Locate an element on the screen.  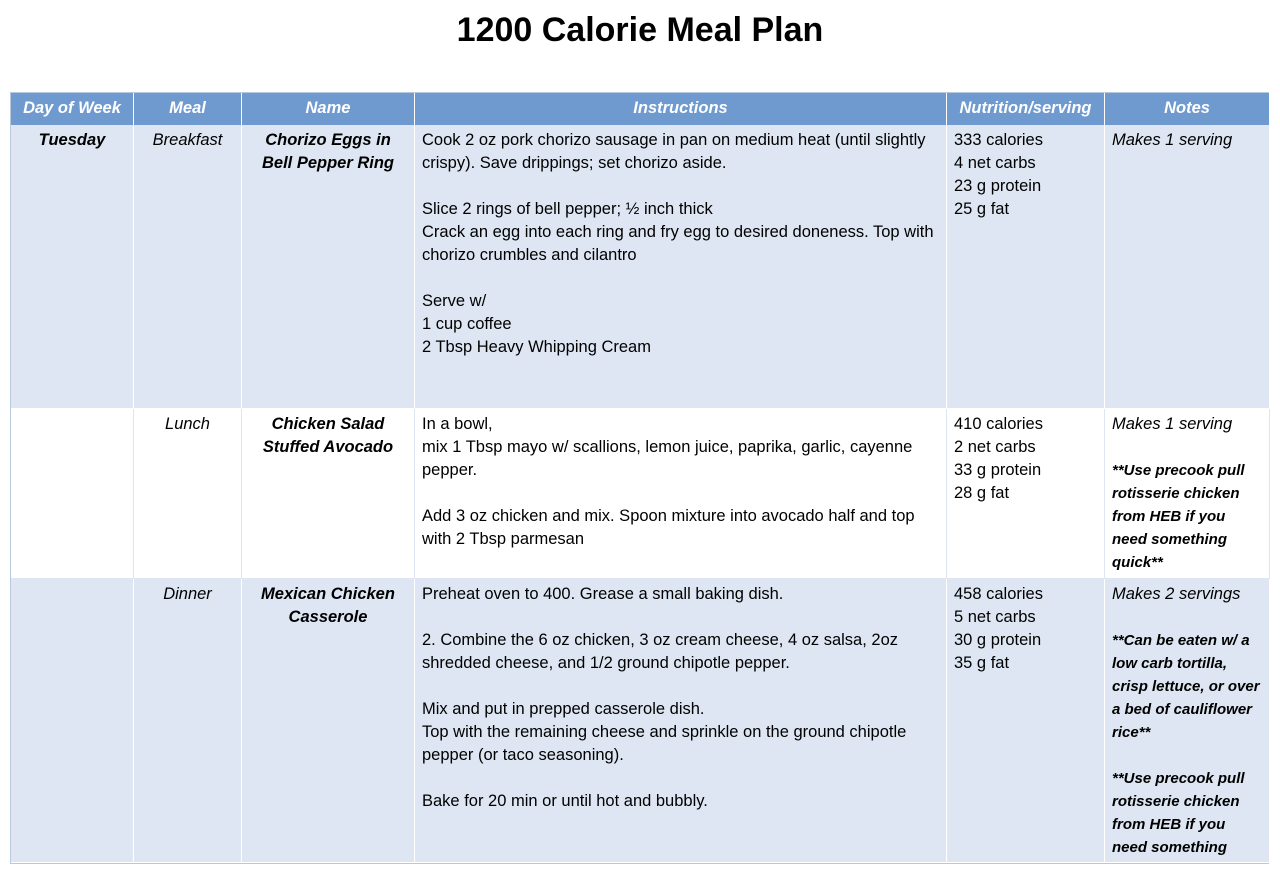
nutrition-line: 5 net carbs is located at coordinates (995, 617).